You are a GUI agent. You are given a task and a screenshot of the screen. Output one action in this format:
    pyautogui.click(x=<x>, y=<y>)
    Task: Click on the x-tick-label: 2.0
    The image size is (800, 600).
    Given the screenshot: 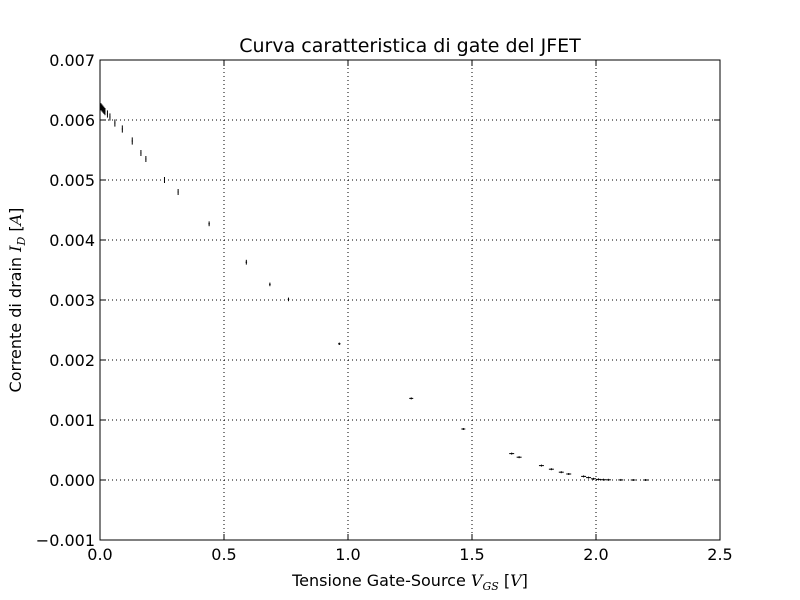 What is the action you would take?
    pyautogui.click(x=595, y=554)
    